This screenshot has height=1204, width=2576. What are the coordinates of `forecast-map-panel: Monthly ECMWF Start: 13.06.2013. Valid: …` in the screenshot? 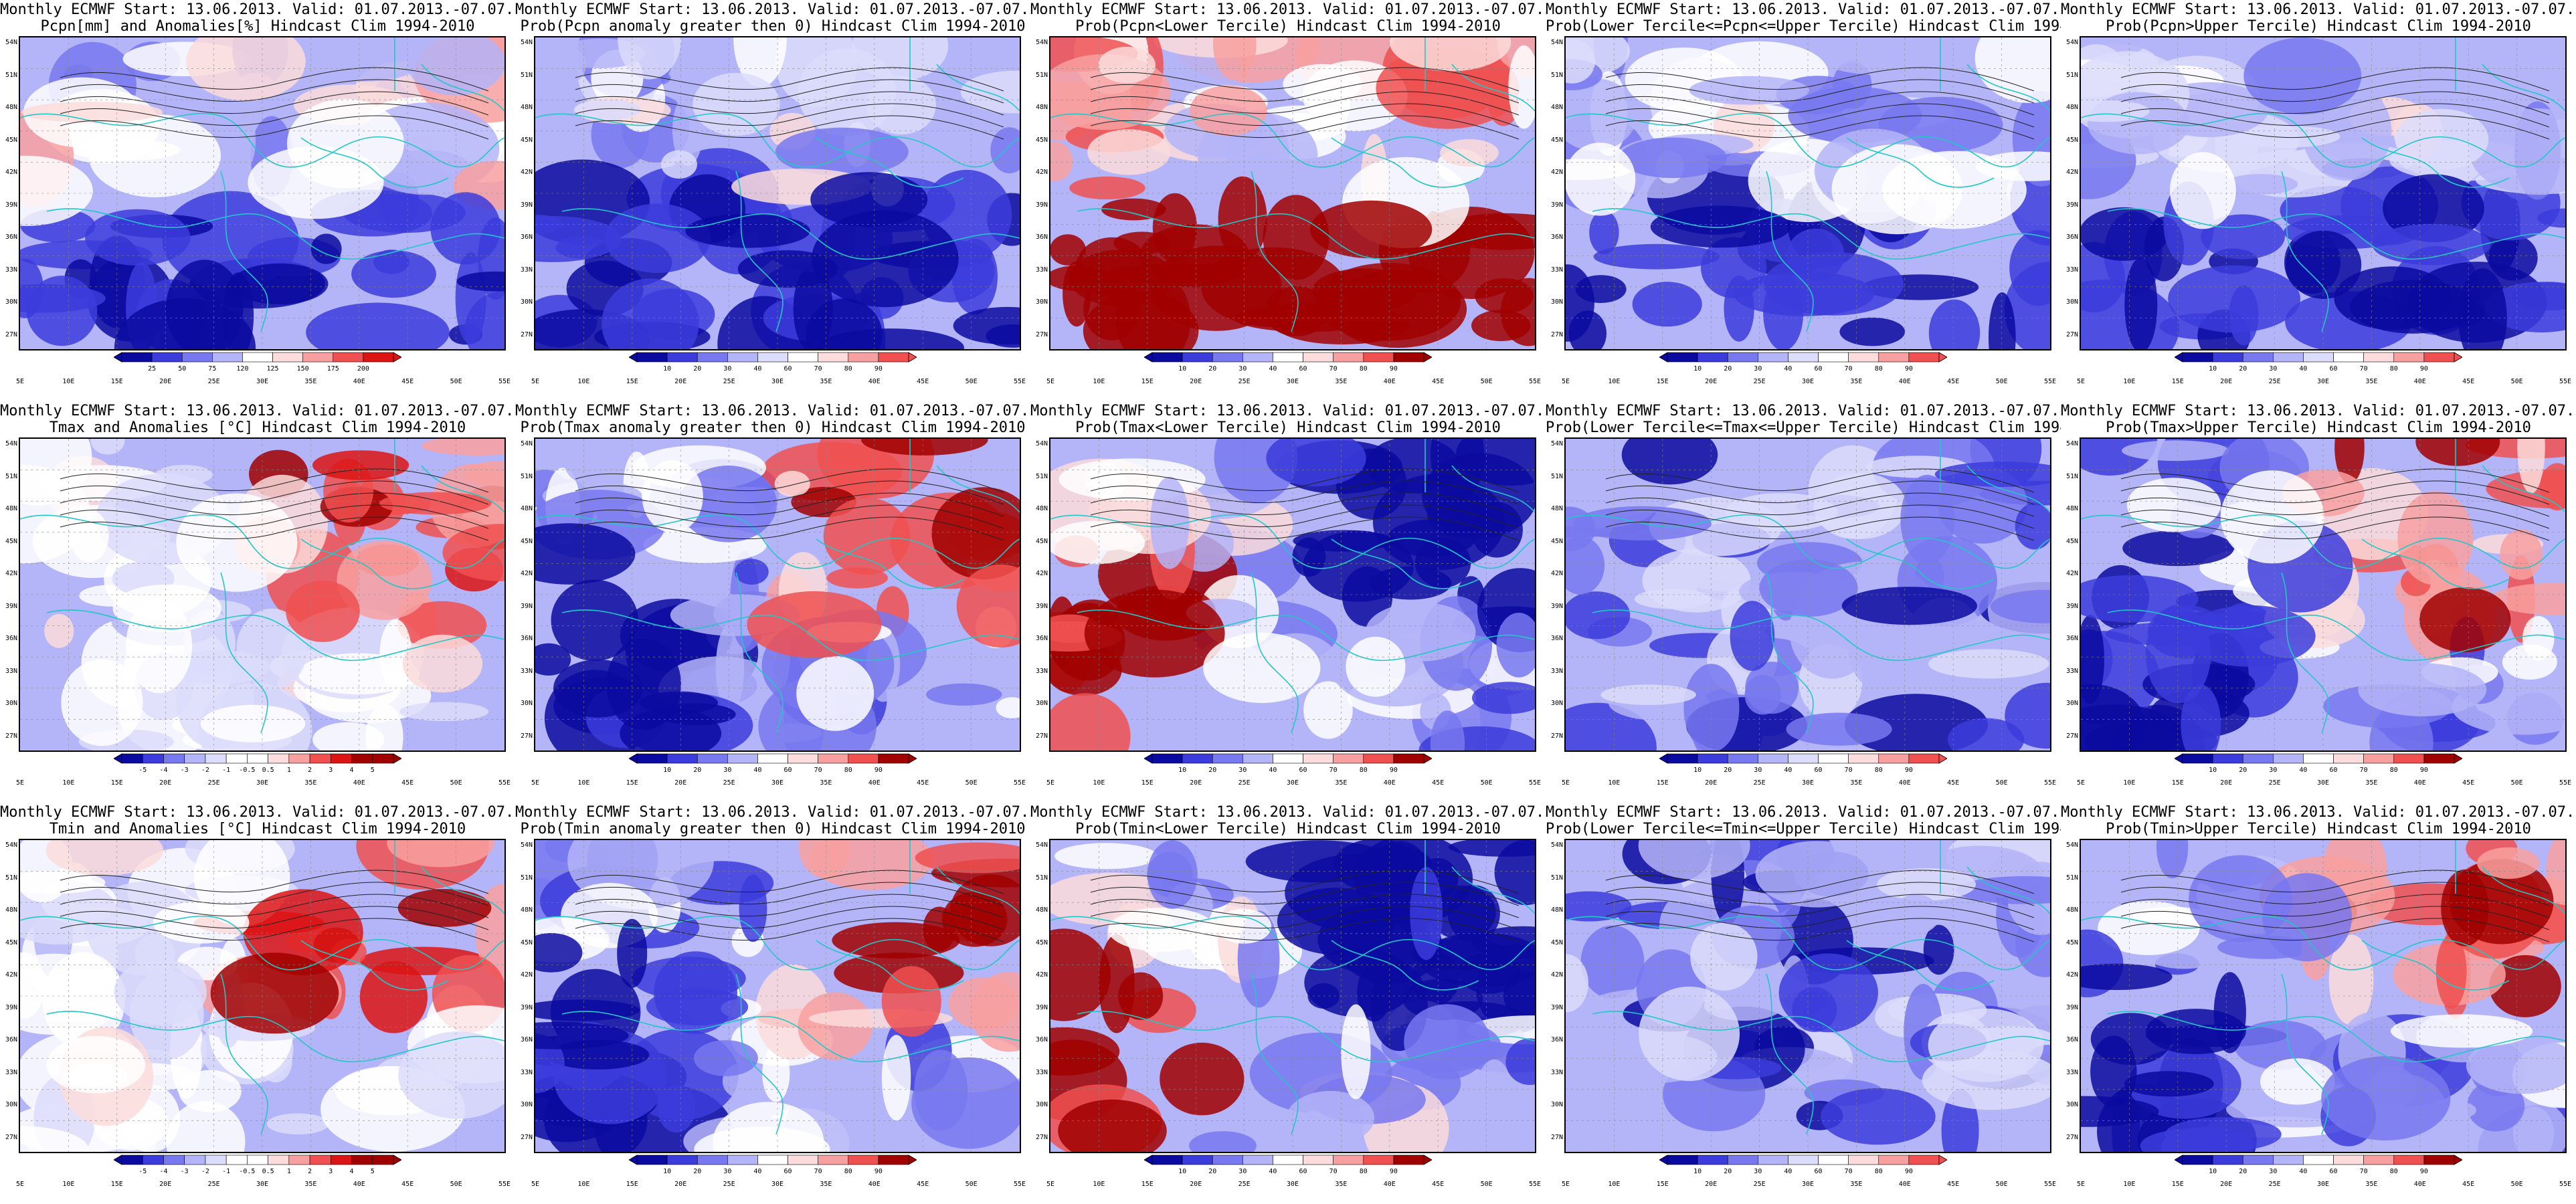 It's located at (2318, 602).